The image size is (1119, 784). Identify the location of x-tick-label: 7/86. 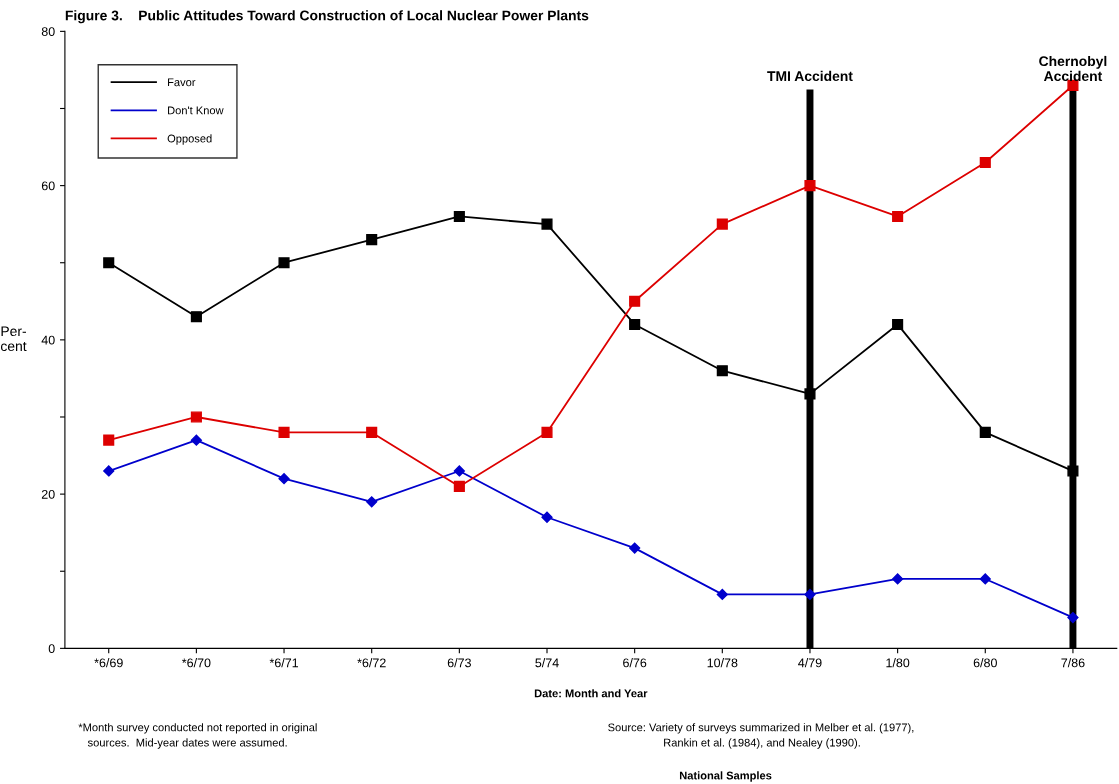
(1073, 663).